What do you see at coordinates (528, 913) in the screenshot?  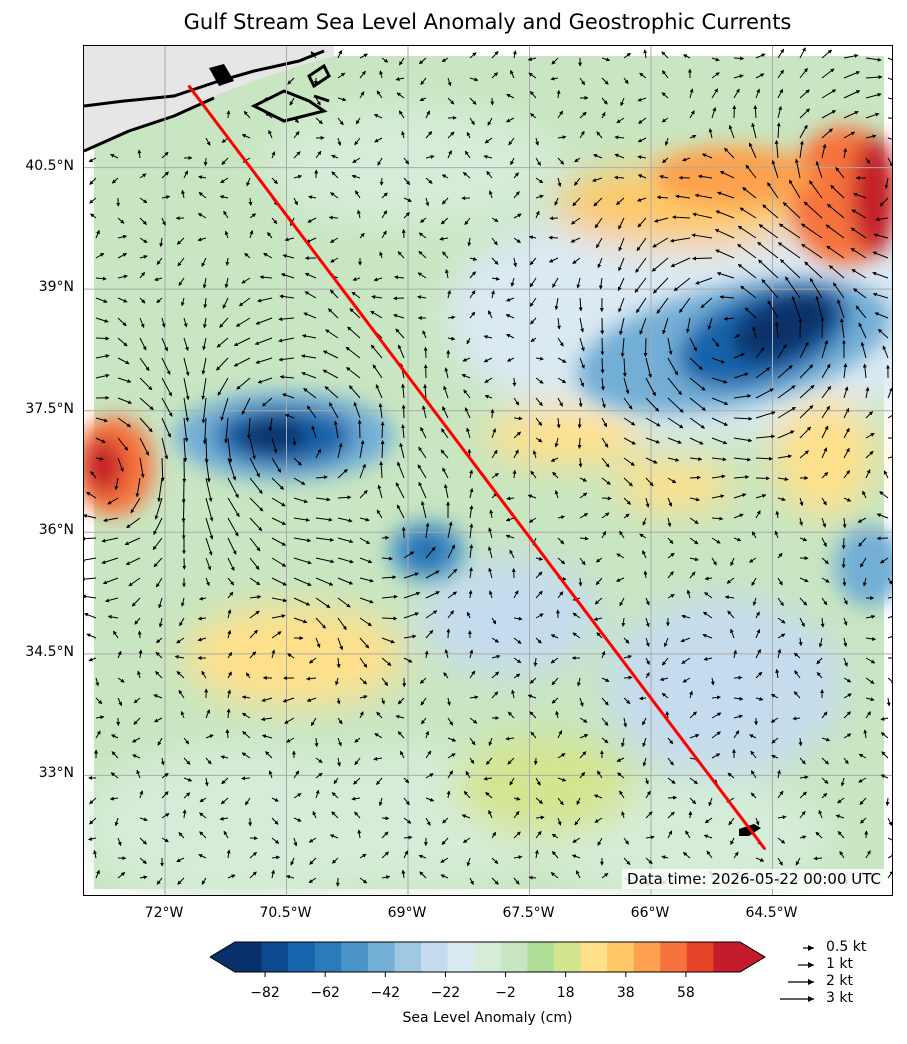 I see `lon-label: 67.5°W` at bounding box center [528, 913].